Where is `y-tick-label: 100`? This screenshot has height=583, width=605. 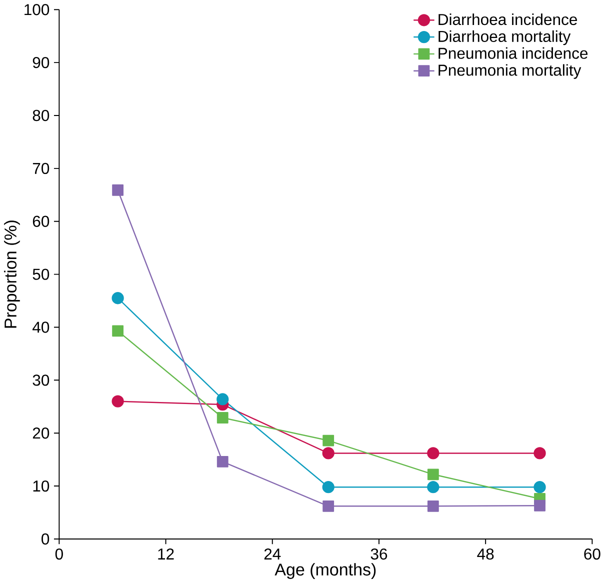 y-tick-label: 100 is located at coordinates (37, 10).